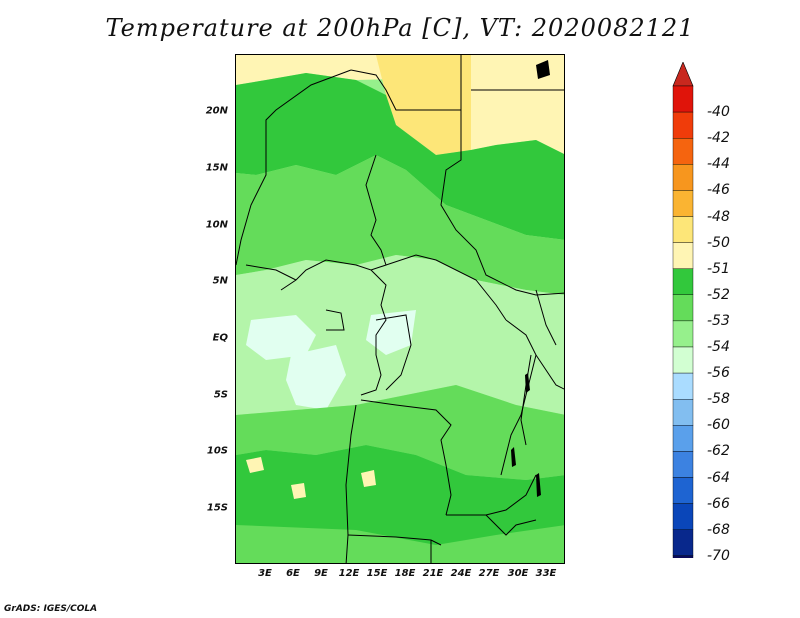 The width and height of the screenshot is (800, 618). What do you see at coordinates (718, 373) in the screenshot?
I see `colorbar-label: -56` at bounding box center [718, 373].